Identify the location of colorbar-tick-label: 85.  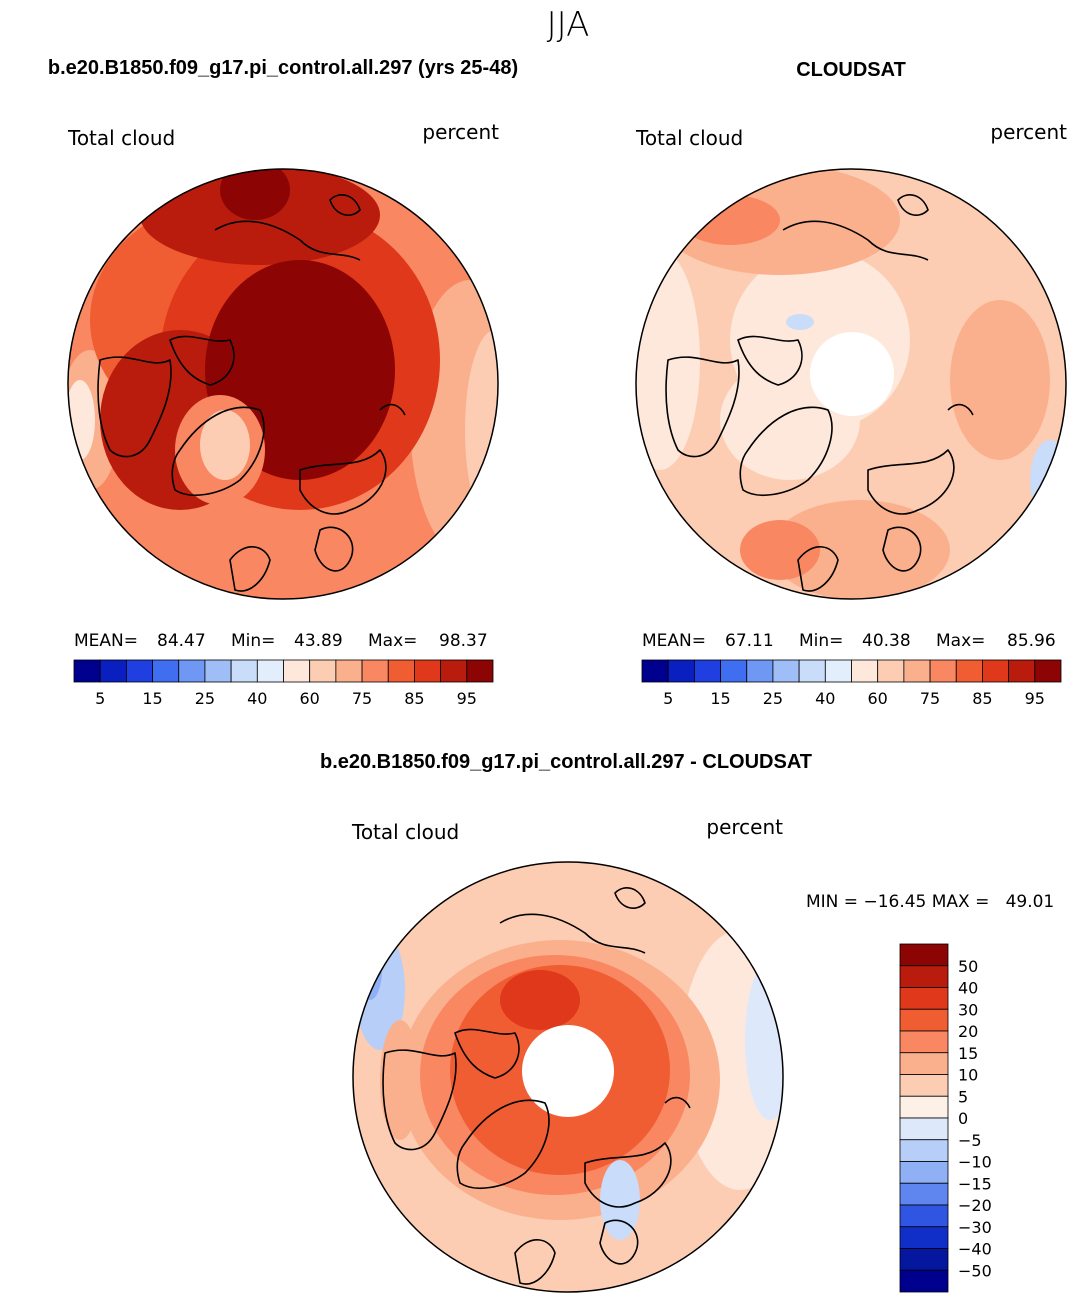
(982, 698).